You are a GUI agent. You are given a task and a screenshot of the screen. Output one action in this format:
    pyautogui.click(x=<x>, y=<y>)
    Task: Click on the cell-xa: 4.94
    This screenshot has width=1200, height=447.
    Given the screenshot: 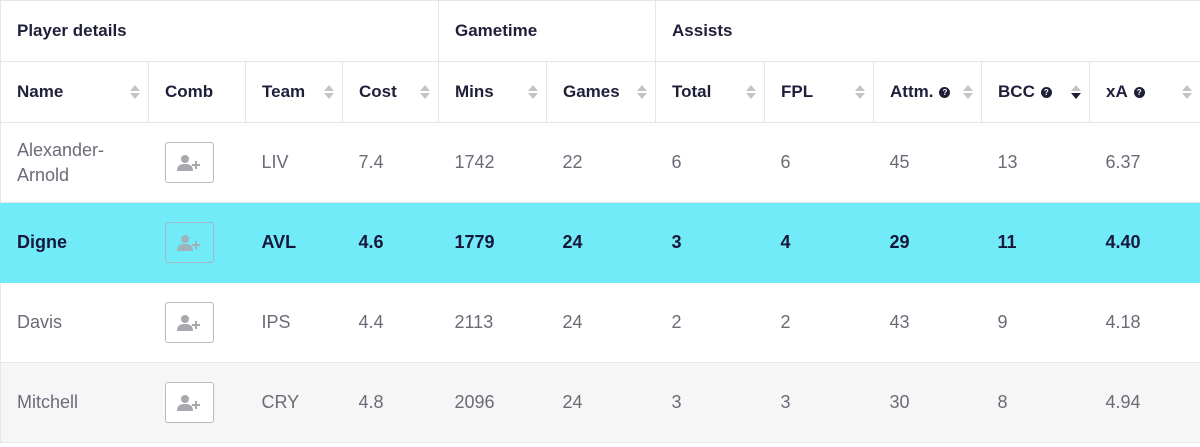 What is the action you would take?
    pyautogui.click(x=1144, y=402)
    